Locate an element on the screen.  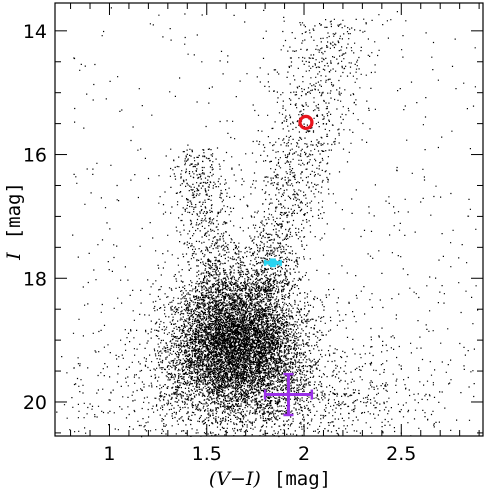
cyan-marker-marker is located at coordinates (272, 263).